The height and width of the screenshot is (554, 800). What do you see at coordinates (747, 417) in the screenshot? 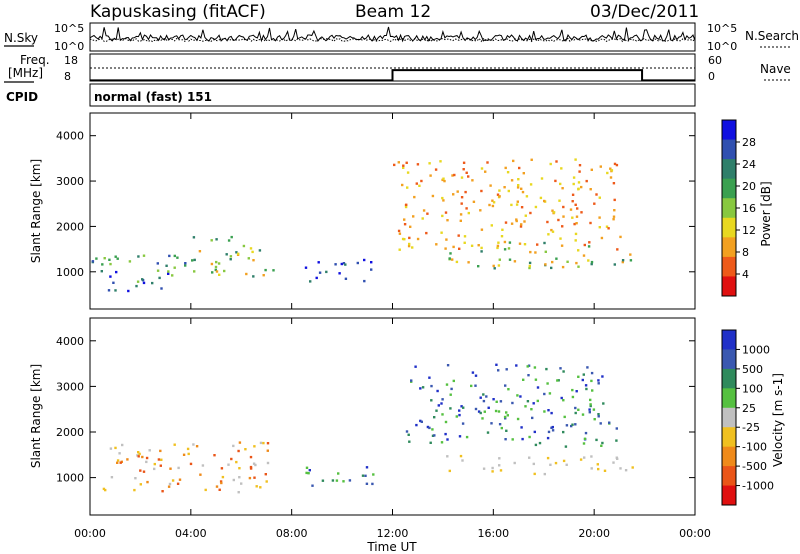
I see `velocity-colorbar: 1000 500 100 25 -25 -100 -500 -1000` at bounding box center [747, 417].